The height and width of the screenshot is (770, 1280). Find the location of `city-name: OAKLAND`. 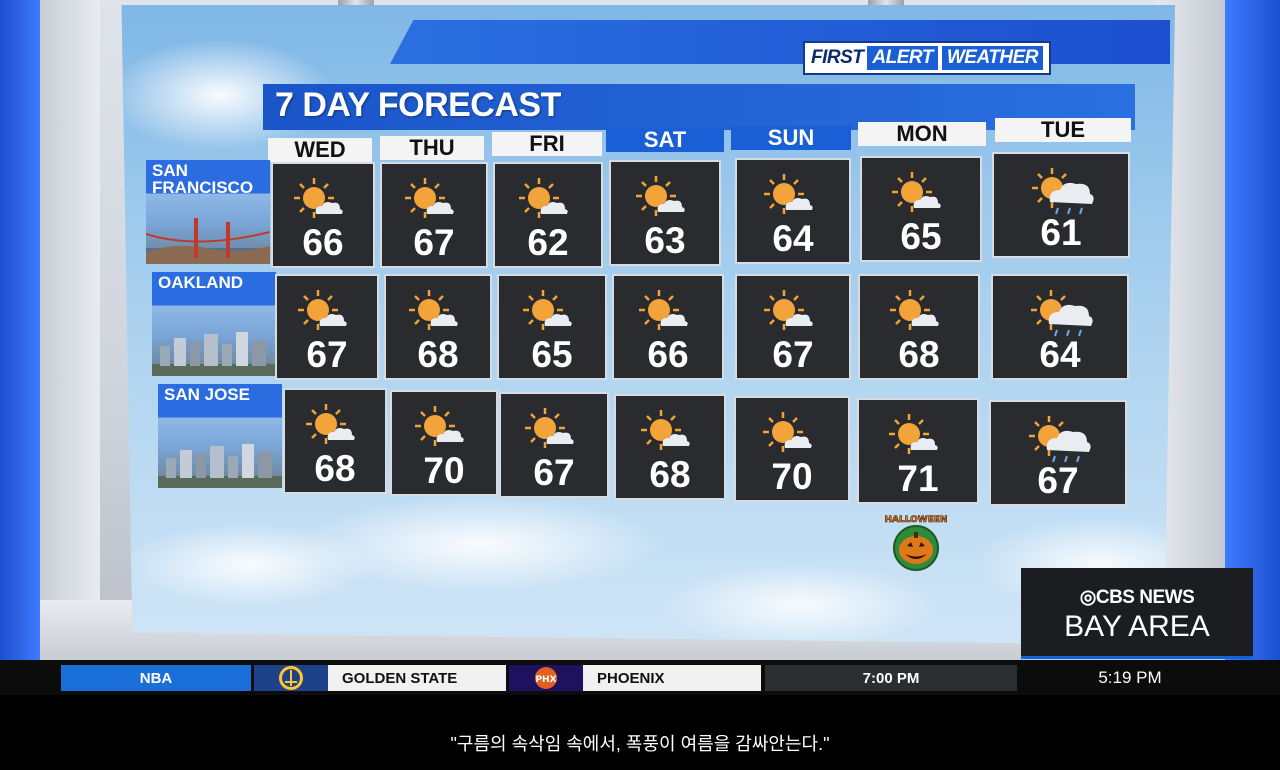

city-name: OAKLAND is located at coordinates (200, 282).